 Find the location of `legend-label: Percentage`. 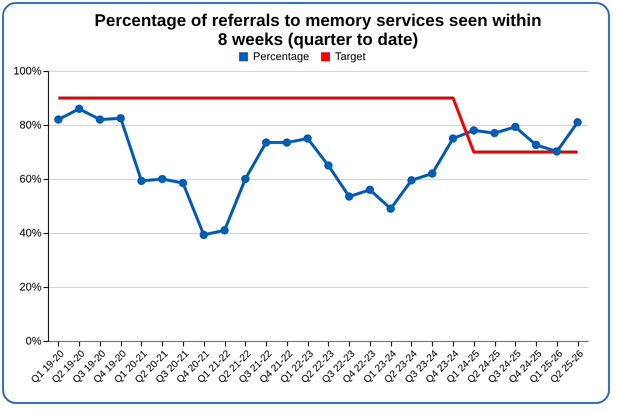

legend-label: Percentage is located at coordinates (281, 56).